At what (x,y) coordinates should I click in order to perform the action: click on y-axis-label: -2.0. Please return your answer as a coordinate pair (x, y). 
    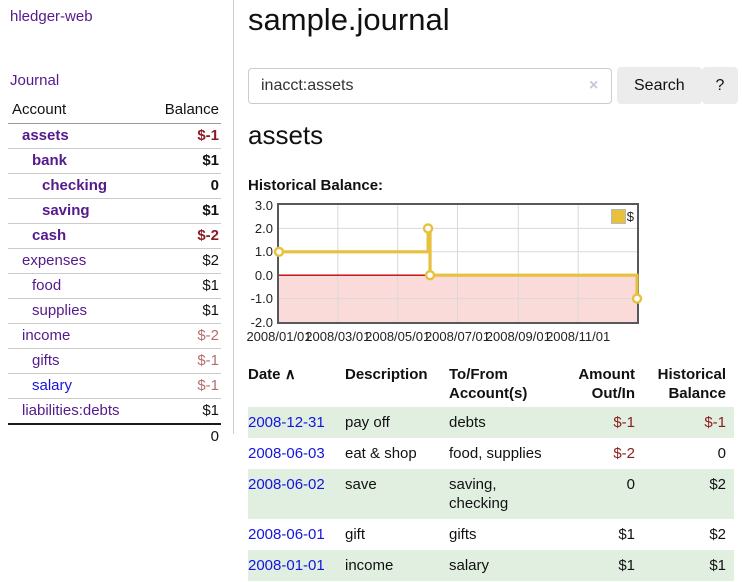
    Looking at the image, I should click on (261, 322).